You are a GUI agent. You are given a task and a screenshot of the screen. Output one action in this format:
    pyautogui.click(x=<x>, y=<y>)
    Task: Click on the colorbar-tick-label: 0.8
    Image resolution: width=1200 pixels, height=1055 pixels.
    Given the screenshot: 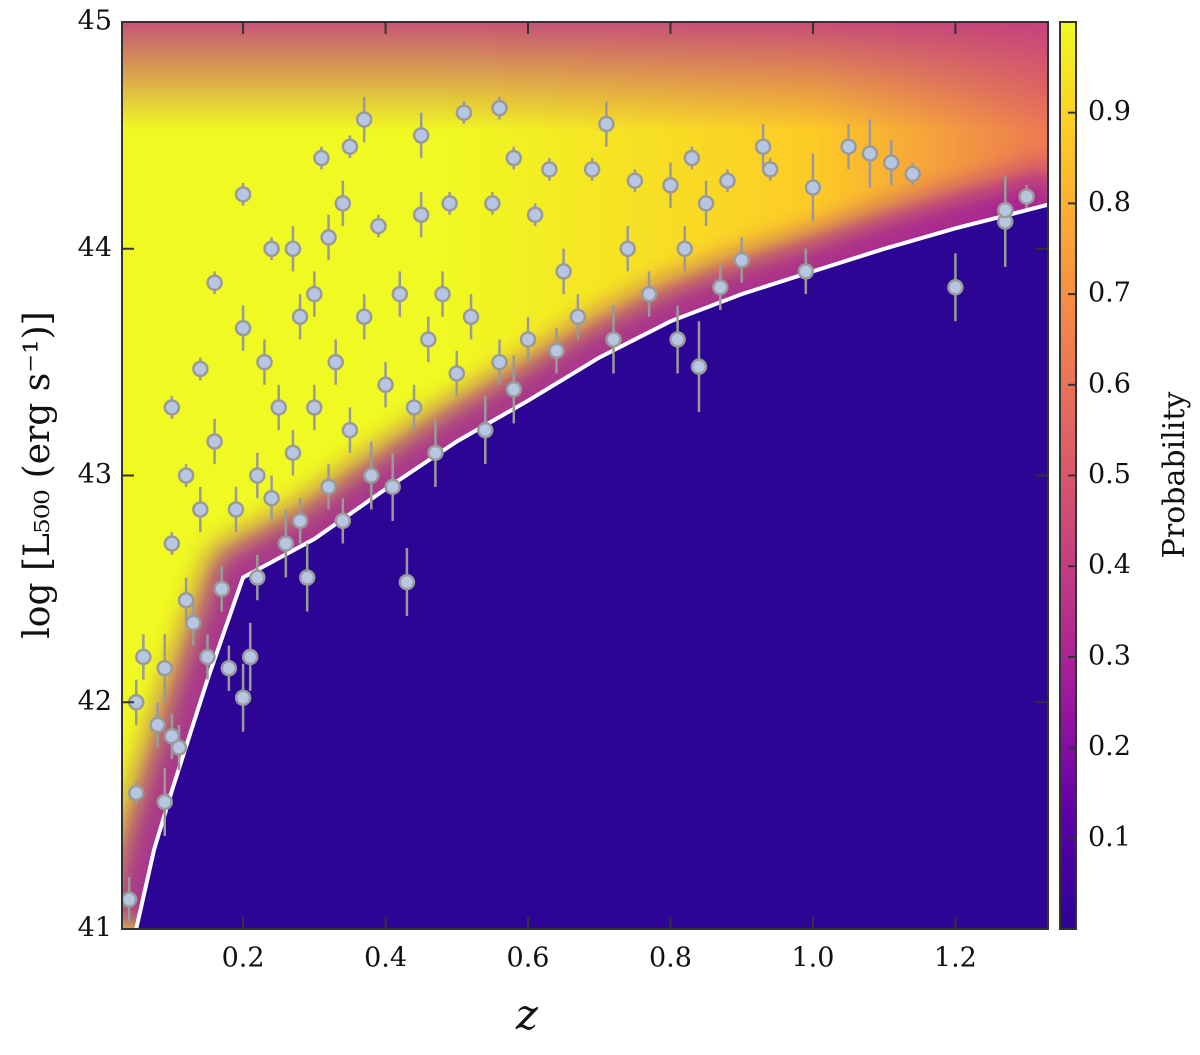 What is the action you would take?
    pyautogui.click(x=1109, y=202)
    